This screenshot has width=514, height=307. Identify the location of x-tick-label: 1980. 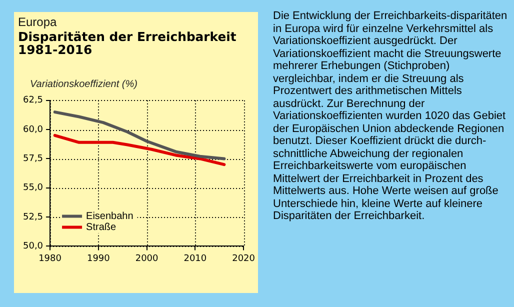
(50, 259).